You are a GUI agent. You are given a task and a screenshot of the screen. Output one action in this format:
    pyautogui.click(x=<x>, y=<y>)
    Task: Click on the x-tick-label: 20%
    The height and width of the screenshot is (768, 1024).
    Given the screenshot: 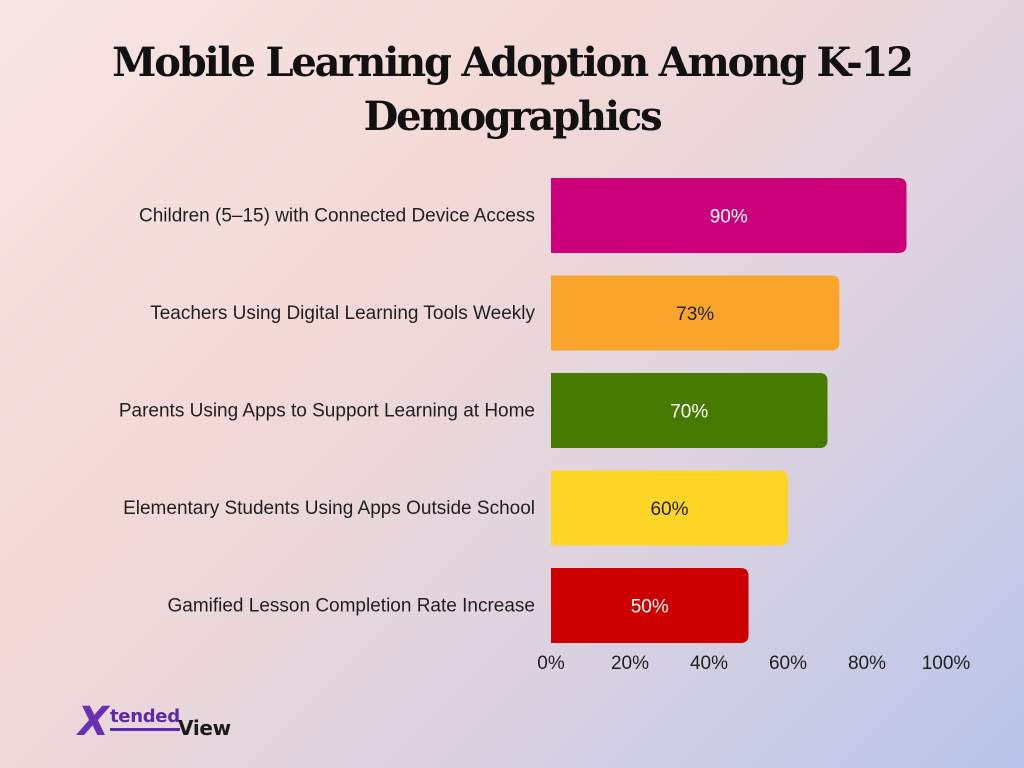 What is the action you would take?
    pyautogui.click(x=630, y=663)
    